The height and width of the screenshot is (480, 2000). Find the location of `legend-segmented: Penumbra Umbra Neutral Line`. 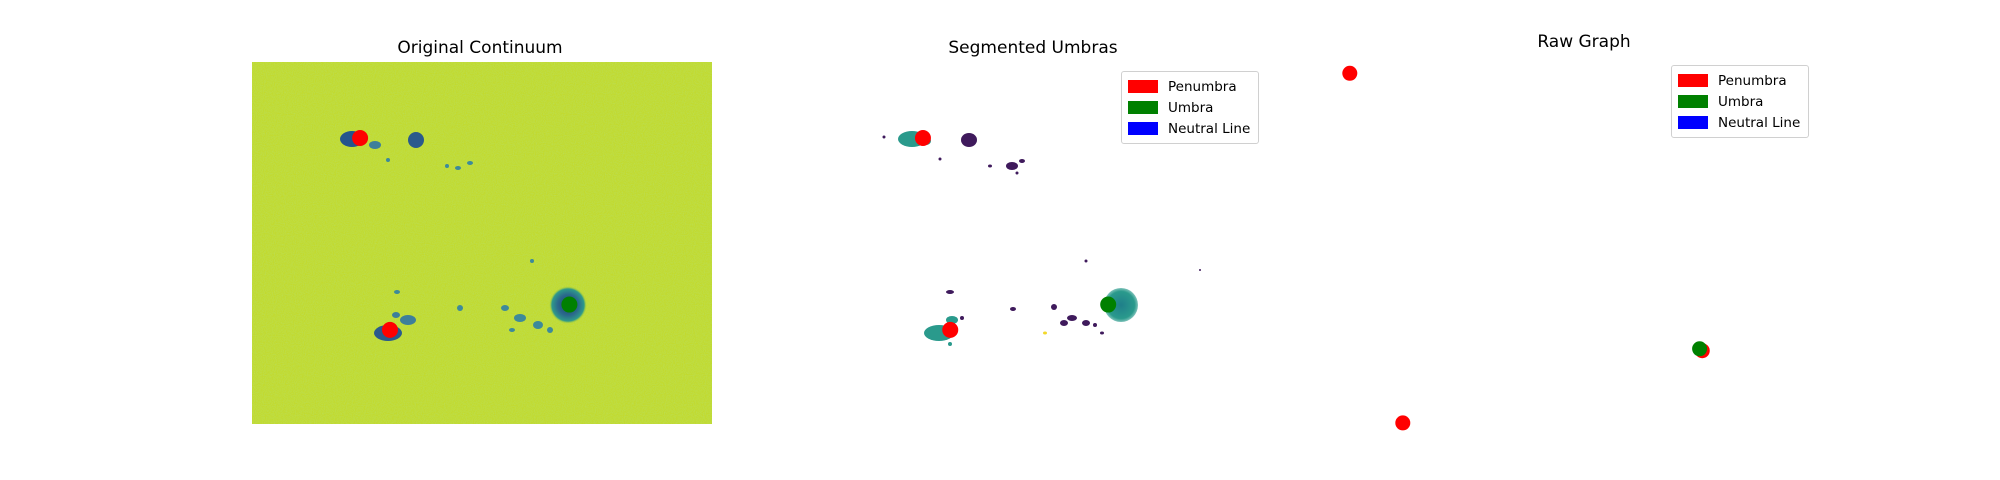

legend-segmented: Penumbra Umbra Neutral Line is located at coordinates (1190, 107).